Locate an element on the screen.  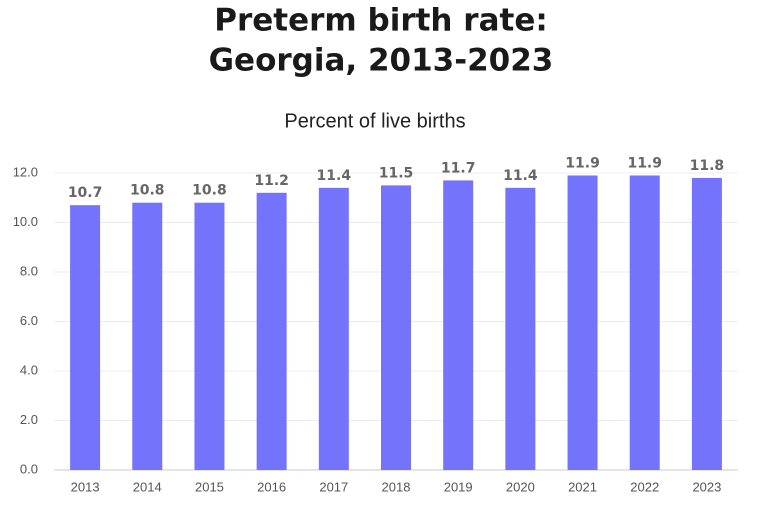
y-tick-label: 10.0 is located at coordinates (25, 221).